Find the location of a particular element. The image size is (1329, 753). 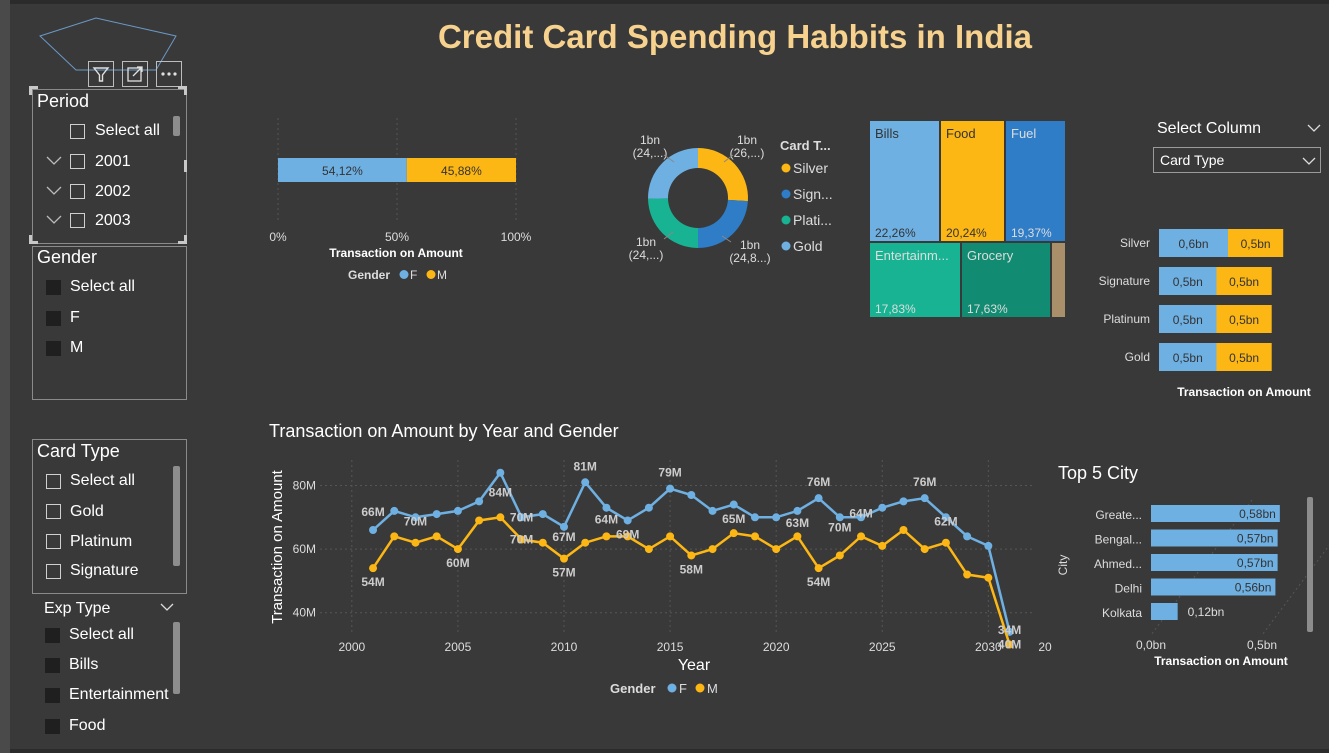

exp-type-item-select-all: Select all is located at coordinates (101, 634).